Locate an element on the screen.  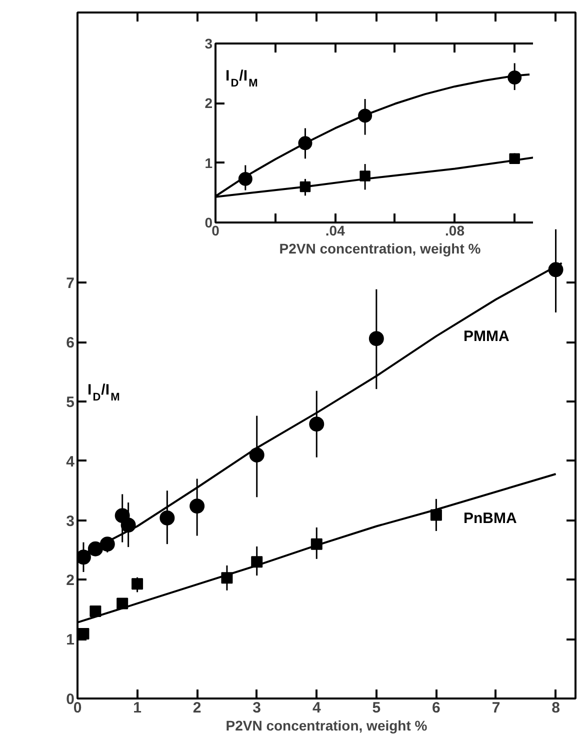
x-tick-label: 4 is located at coordinates (317, 708).